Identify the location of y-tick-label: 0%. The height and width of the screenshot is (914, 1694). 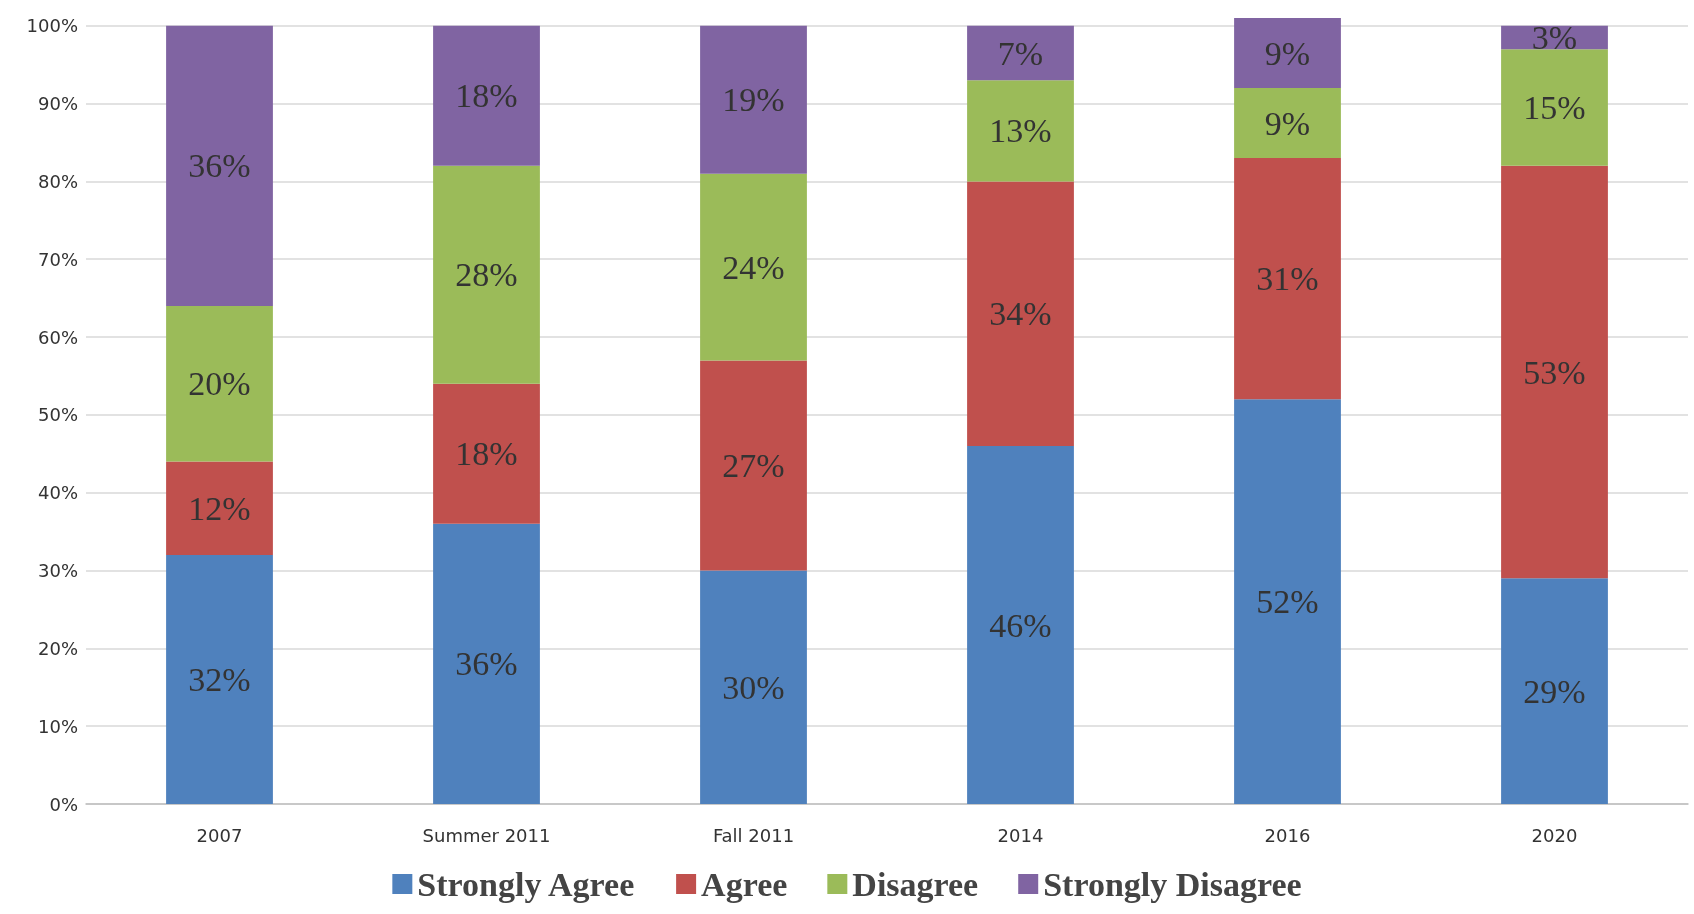
(63, 804).